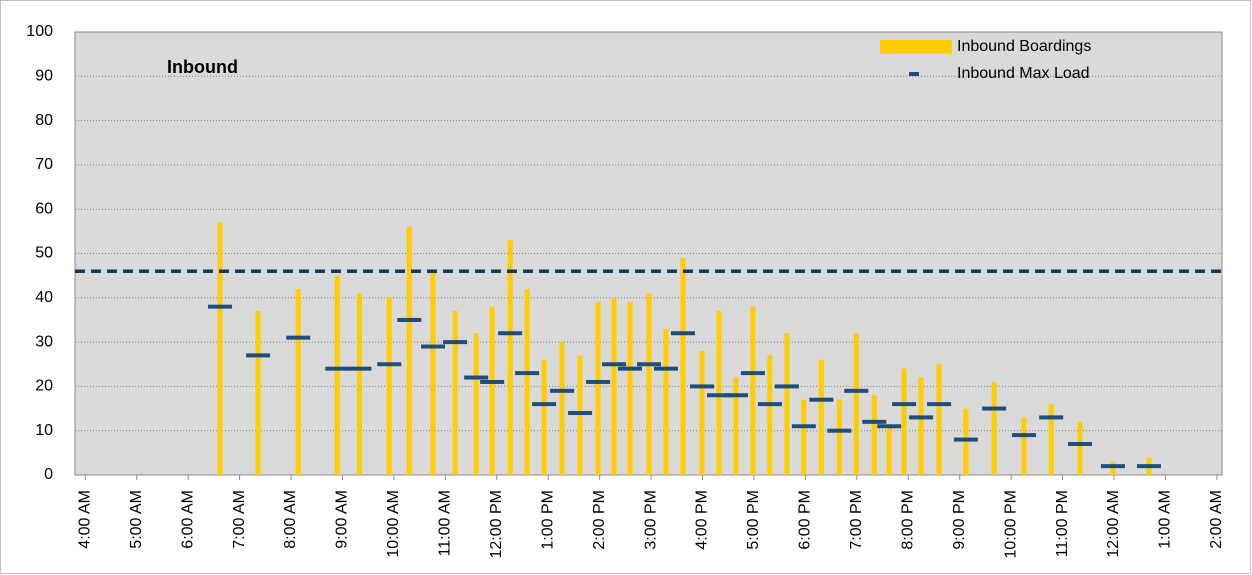 The image size is (1252, 575). I want to click on x-tick-label: 5:00 AM, so click(136, 519).